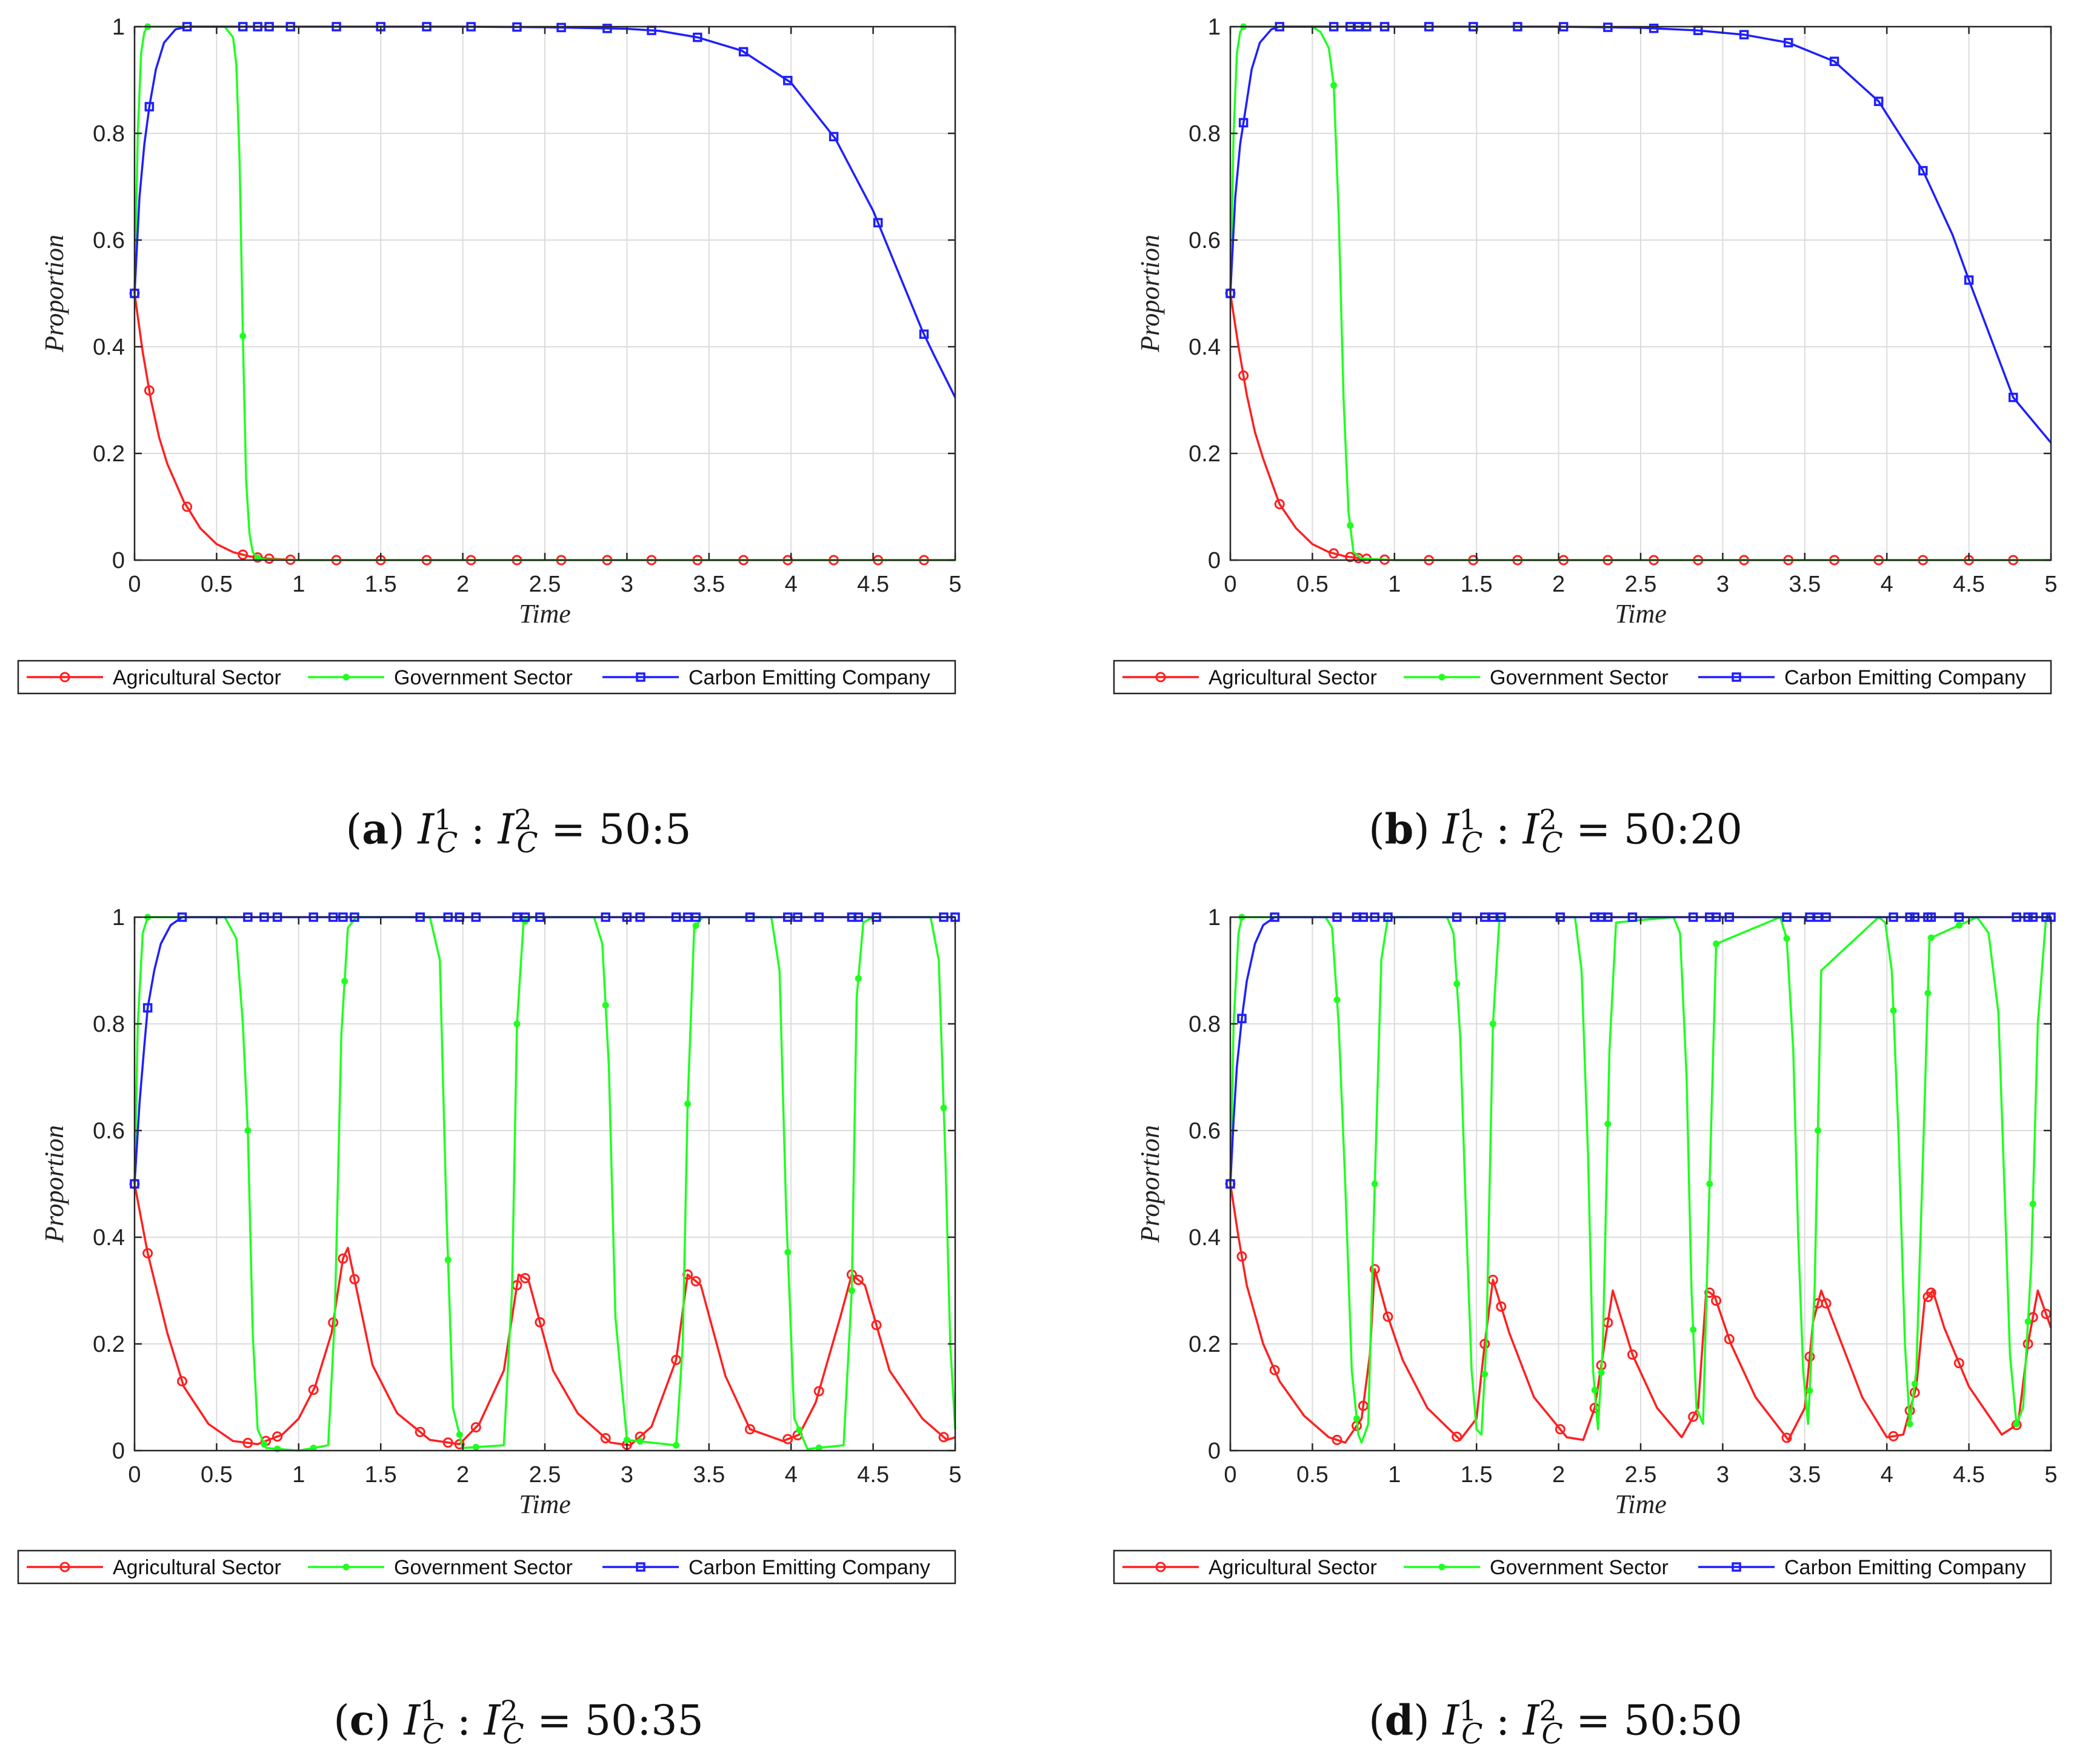  What do you see at coordinates (1205, 1238) in the screenshot?
I see `y-tick-label: 0.4` at bounding box center [1205, 1238].